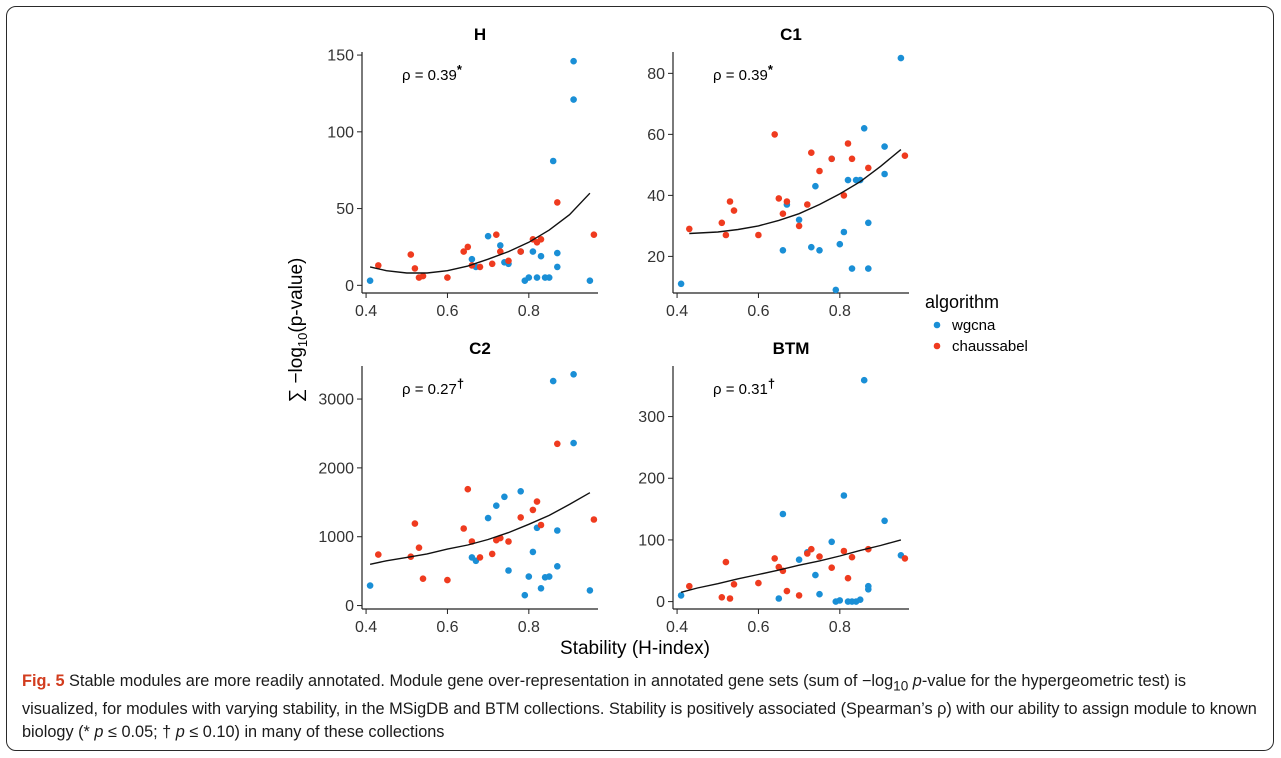  What do you see at coordinates (656, 135) in the screenshot?
I see `panel-c1-y-tick-label: 60` at bounding box center [656, 135].